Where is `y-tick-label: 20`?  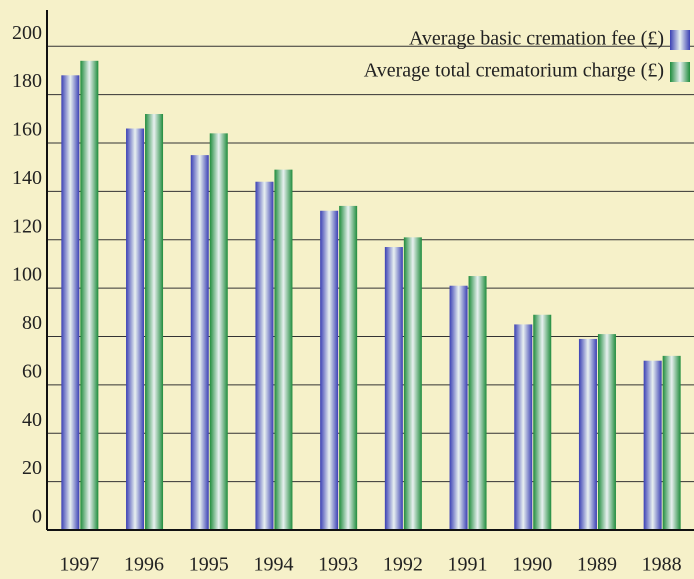
y-tick-label: 20 is located at coordinates (32, 468).